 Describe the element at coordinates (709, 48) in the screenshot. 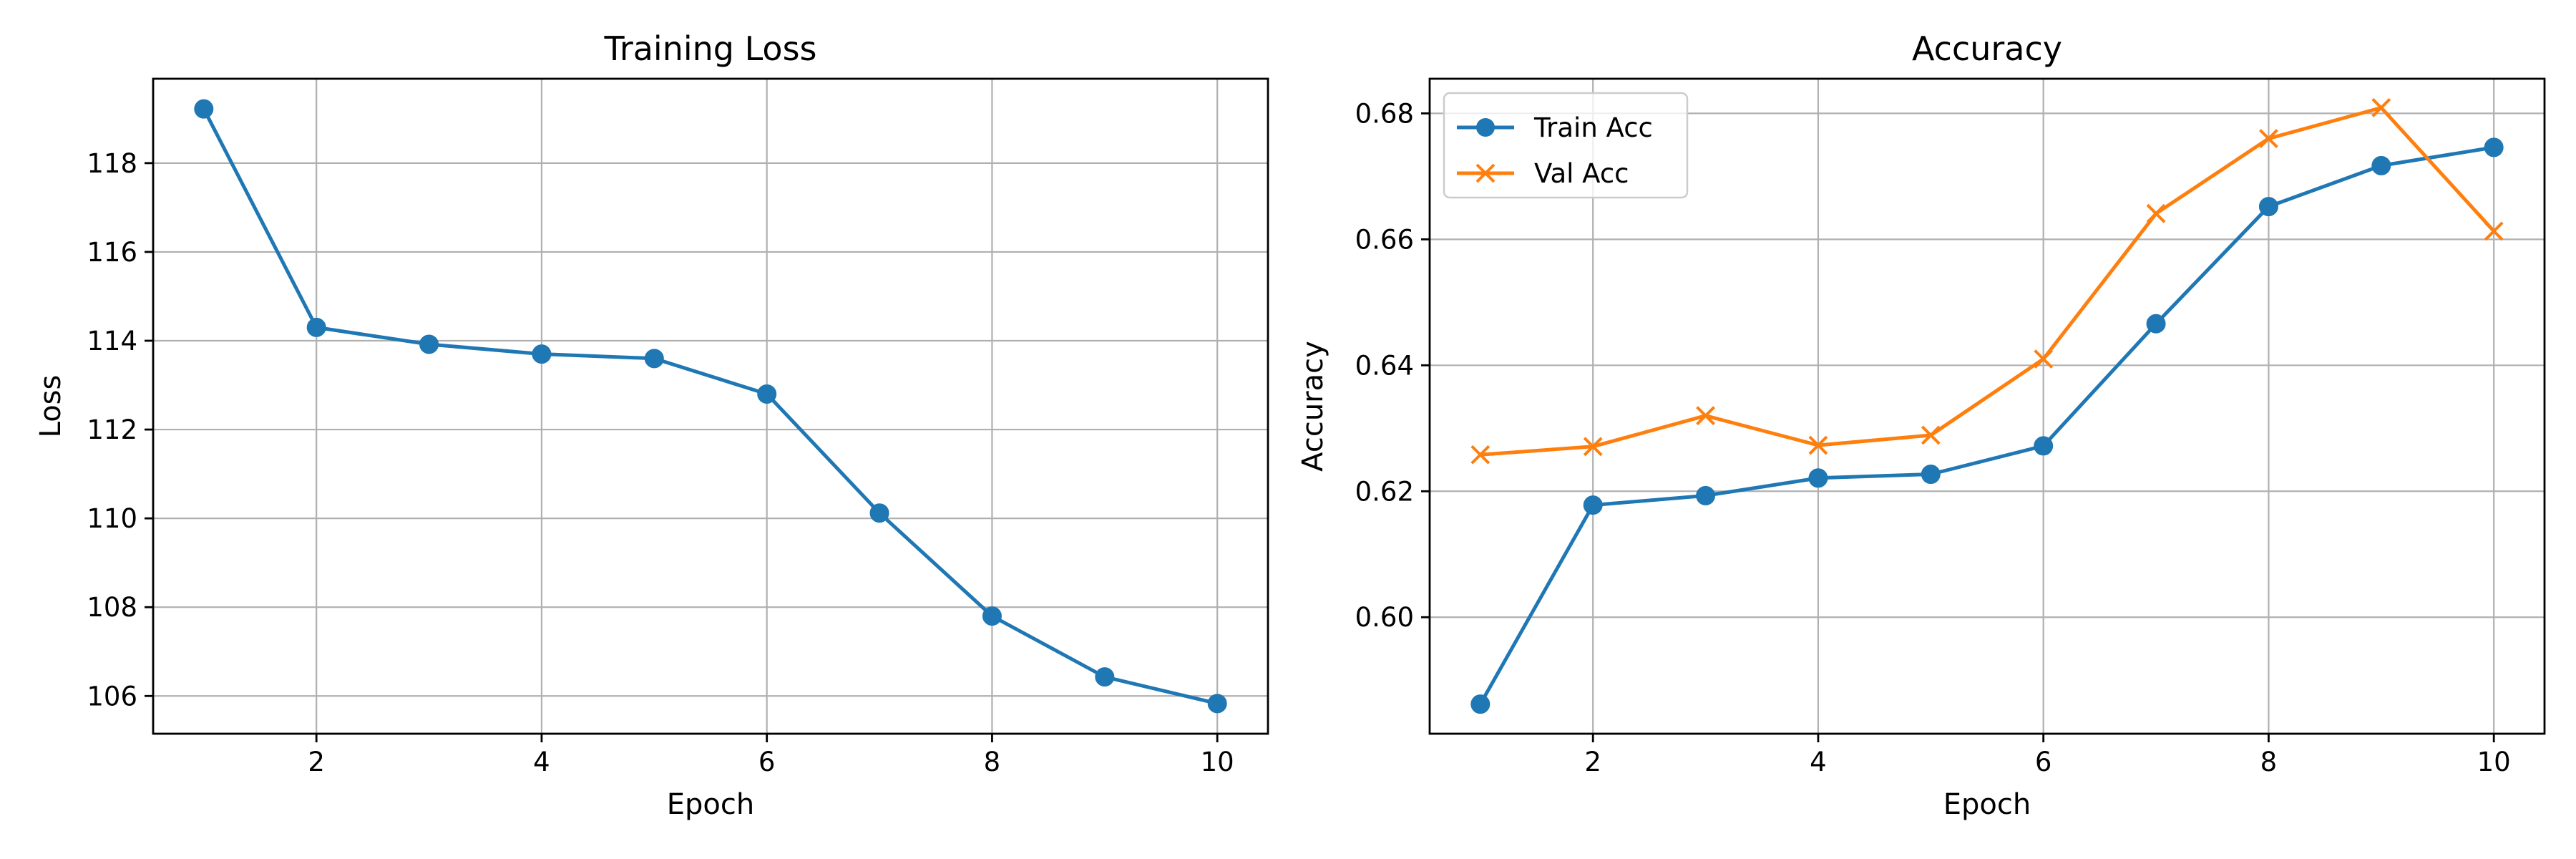

I see `training-loss-chart-title: Training Loss` at that location.